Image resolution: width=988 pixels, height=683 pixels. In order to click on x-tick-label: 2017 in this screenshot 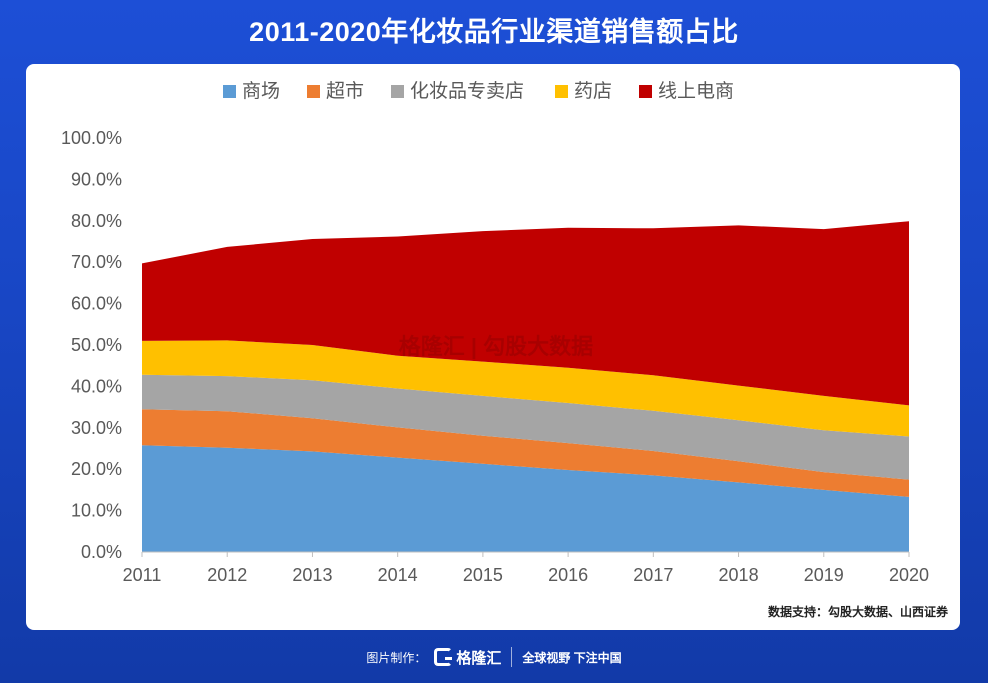, I will do `click(653, 575)`.